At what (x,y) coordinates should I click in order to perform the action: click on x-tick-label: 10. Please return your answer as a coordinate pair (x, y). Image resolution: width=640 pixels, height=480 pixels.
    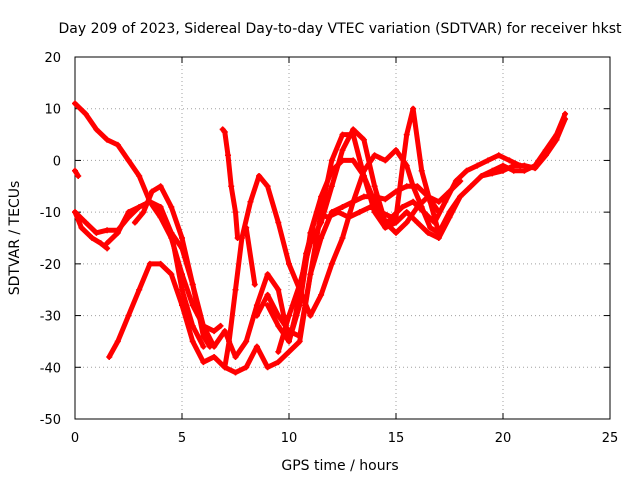
    Looking at the image, I should click on (289, 438).